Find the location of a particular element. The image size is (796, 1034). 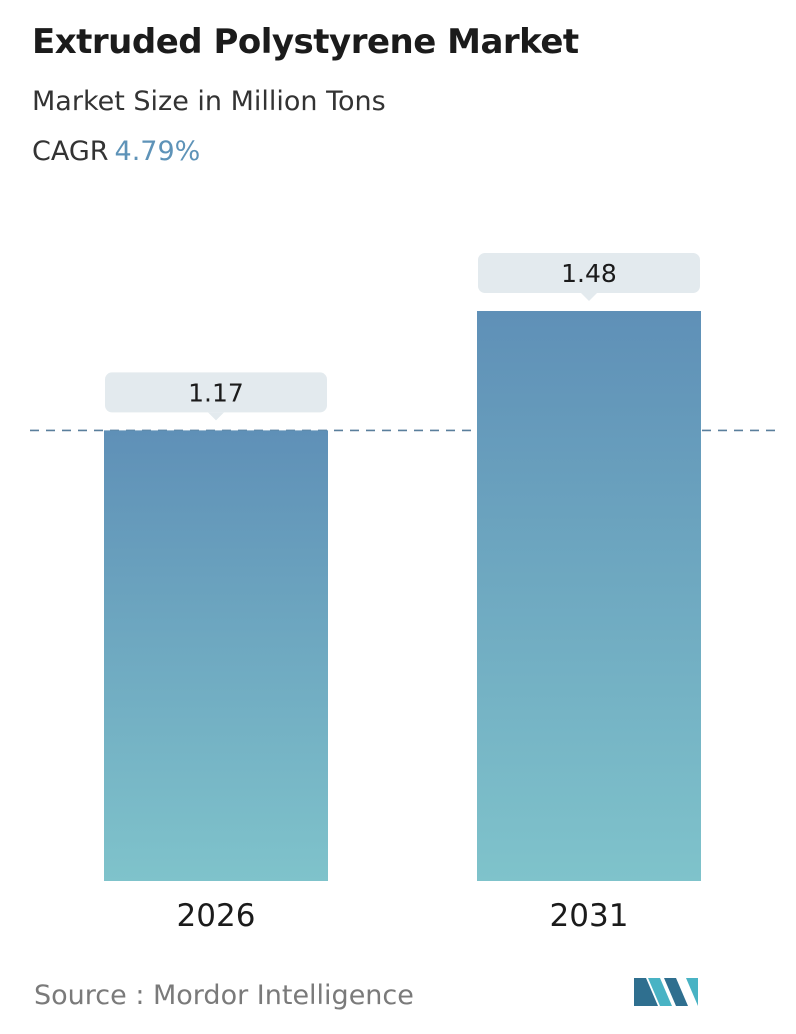

mordor-logo-icon is located at coordinates (666, 992).